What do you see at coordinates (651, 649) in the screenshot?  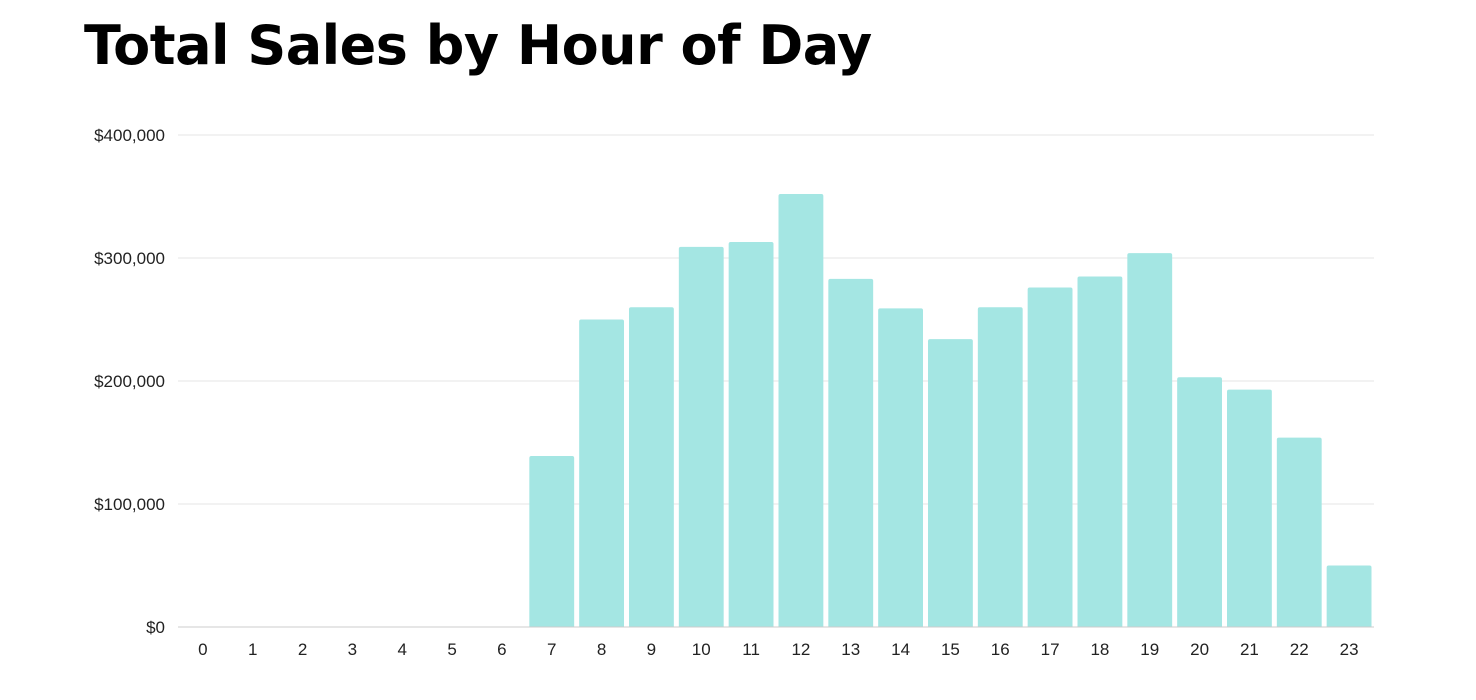 I see `x-tick-label: 9` at bounding box center [651, 649].